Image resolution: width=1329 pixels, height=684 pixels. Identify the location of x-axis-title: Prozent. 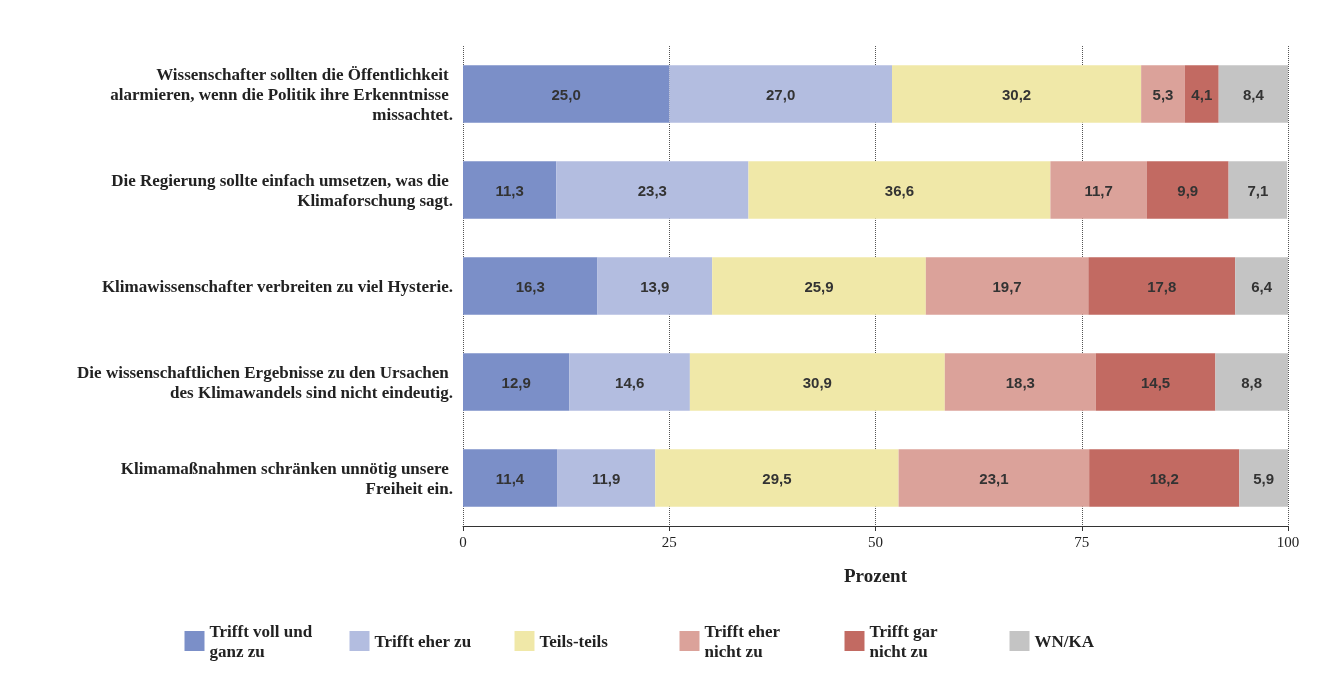
(876, 575).